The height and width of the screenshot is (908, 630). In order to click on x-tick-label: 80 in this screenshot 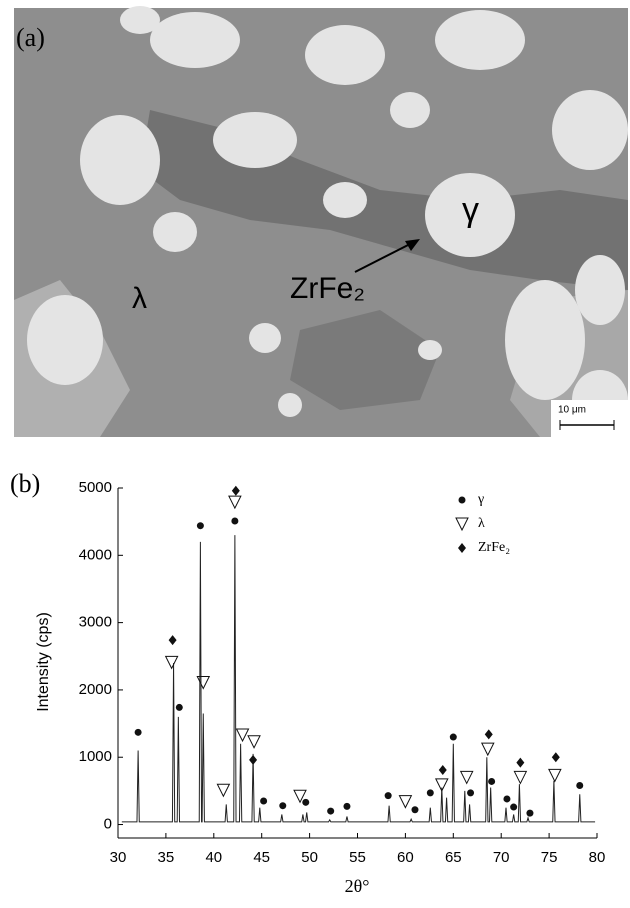, I will do `click(597, 857)`.